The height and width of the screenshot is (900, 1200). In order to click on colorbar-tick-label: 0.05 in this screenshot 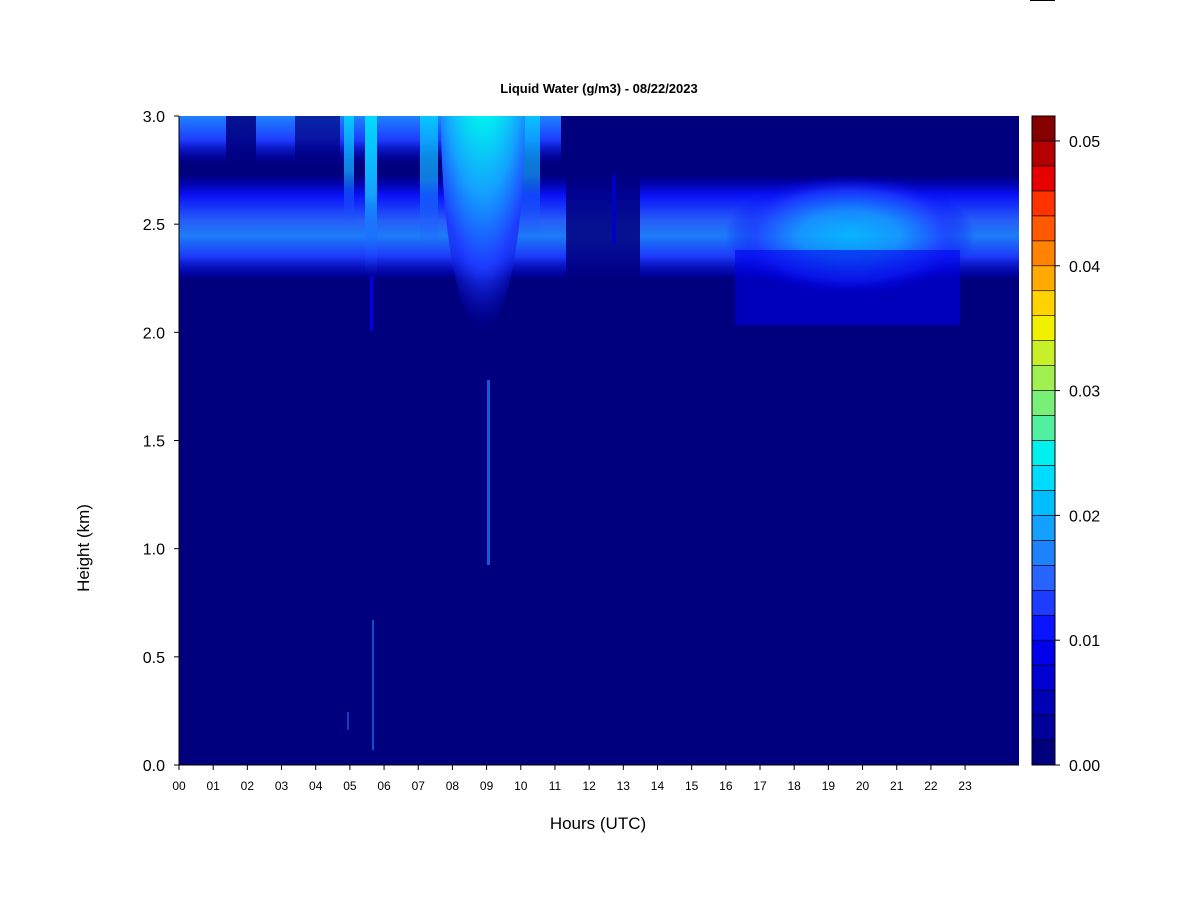, I will do `click(1084, 142)`.